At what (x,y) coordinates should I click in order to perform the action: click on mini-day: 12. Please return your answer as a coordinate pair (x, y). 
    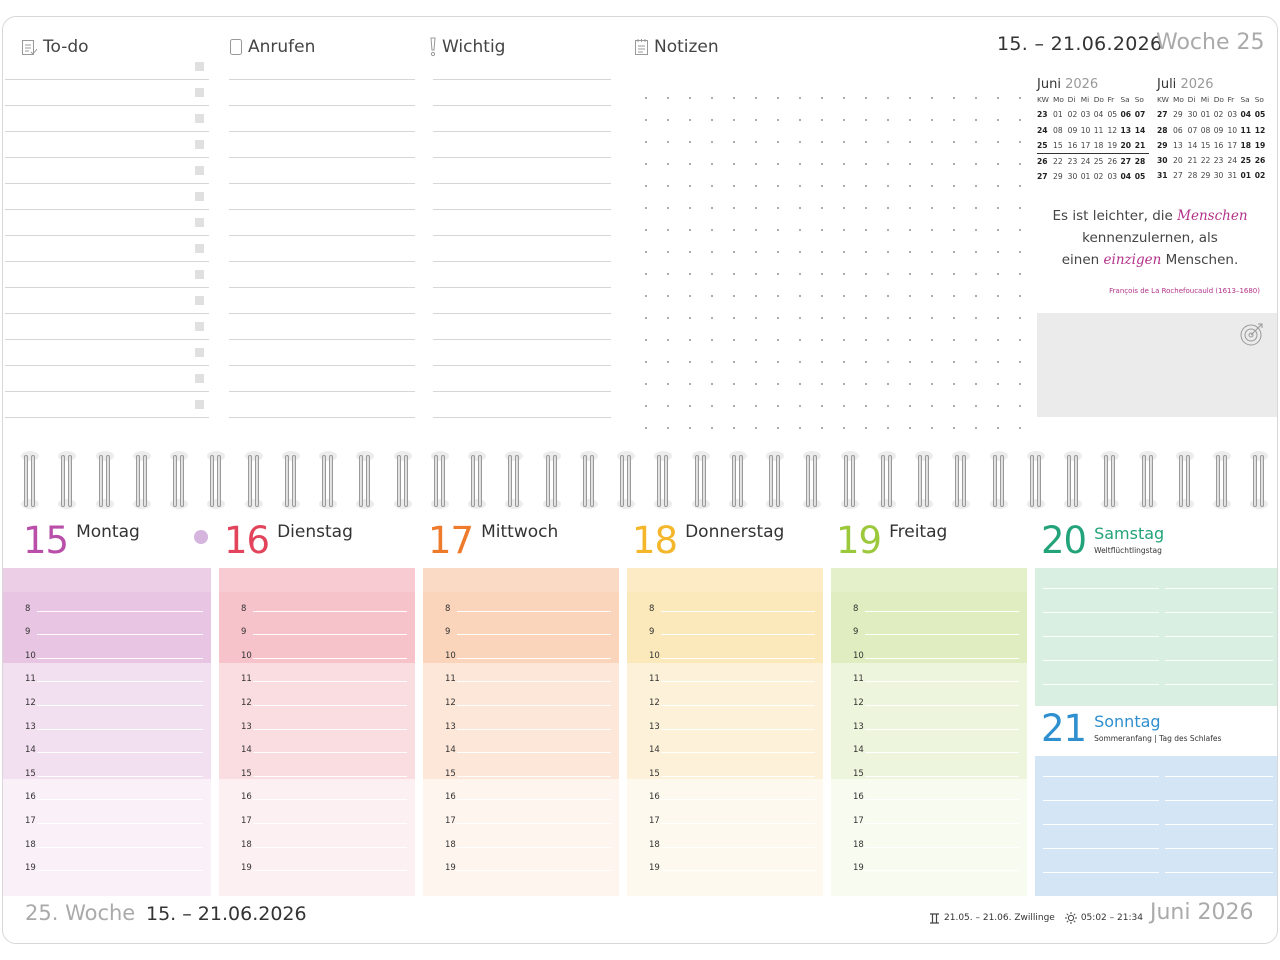
    Looking at the image, I should click on (1112, 130).